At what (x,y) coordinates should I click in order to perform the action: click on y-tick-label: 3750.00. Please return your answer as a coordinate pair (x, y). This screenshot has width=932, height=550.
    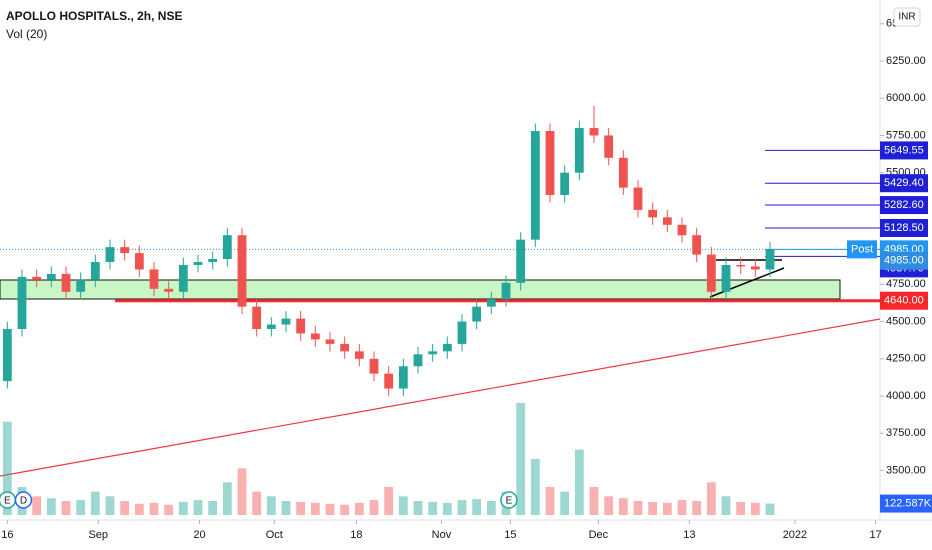
    Looking at the image, I should click on (906, 433).